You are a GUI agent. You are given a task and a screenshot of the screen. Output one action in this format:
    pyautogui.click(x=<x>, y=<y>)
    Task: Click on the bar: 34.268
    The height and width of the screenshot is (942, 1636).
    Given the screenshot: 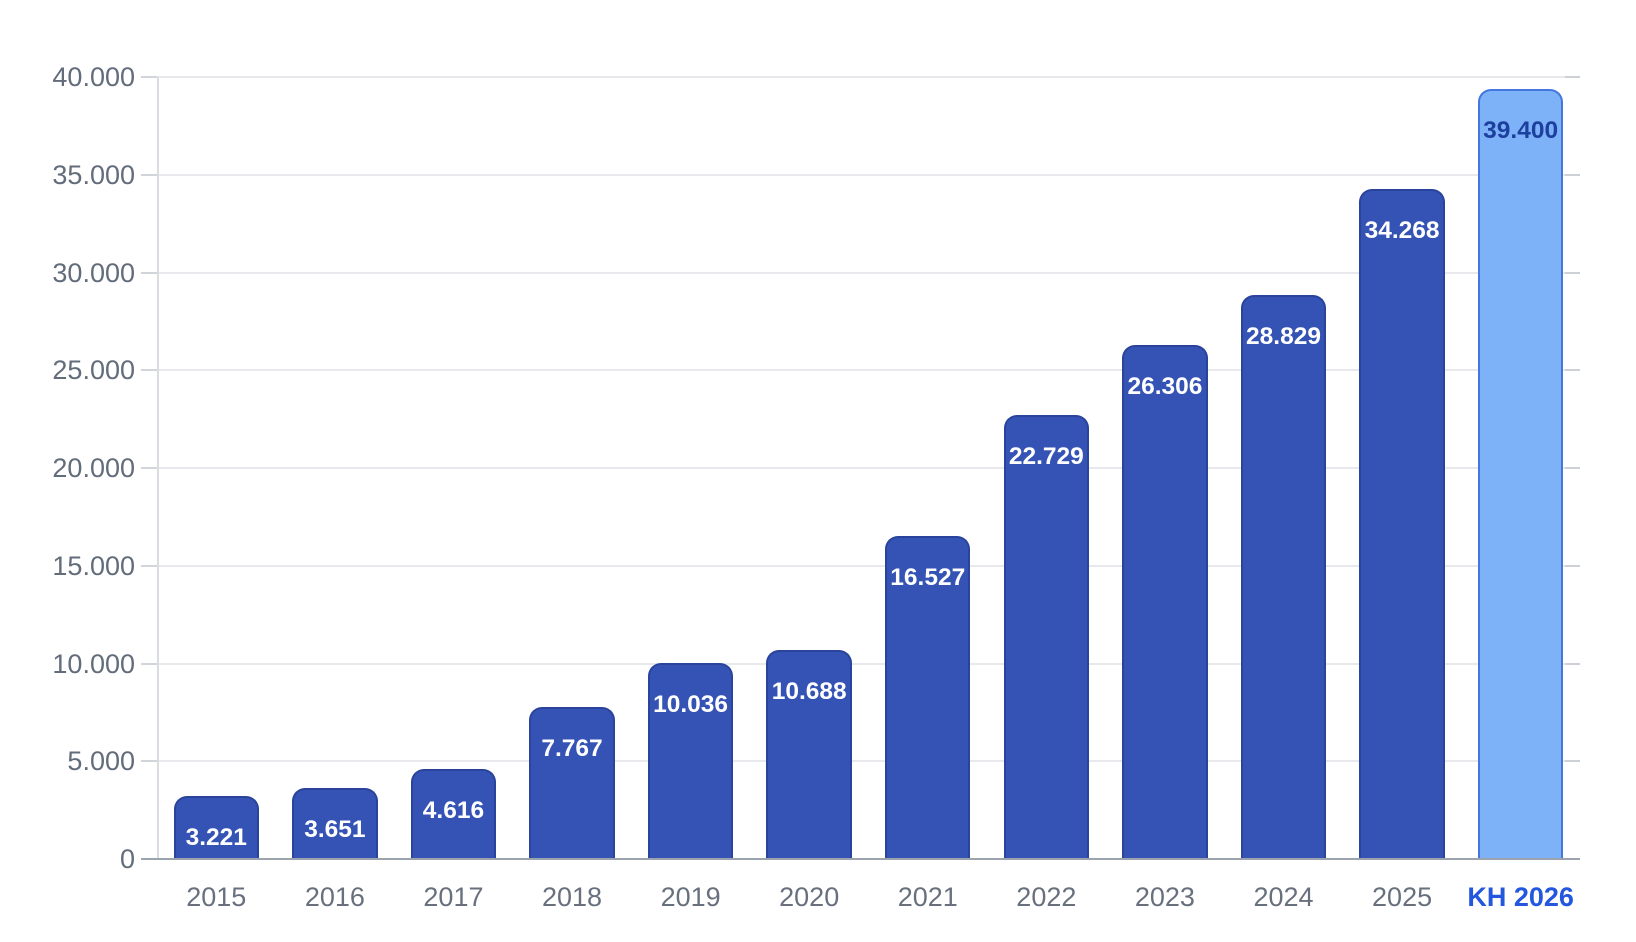 What is the action you would take?
    pyautogui.click(x=1402, y=524)
    